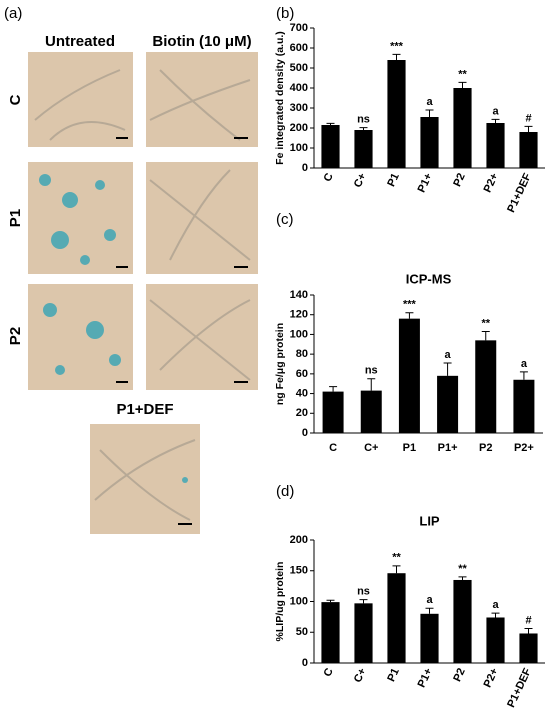 This screenshot has height=714, width=550. Describe the element at coordinates (299, 295) in the screenshot. I see `y-tick-label: 140` at that location.